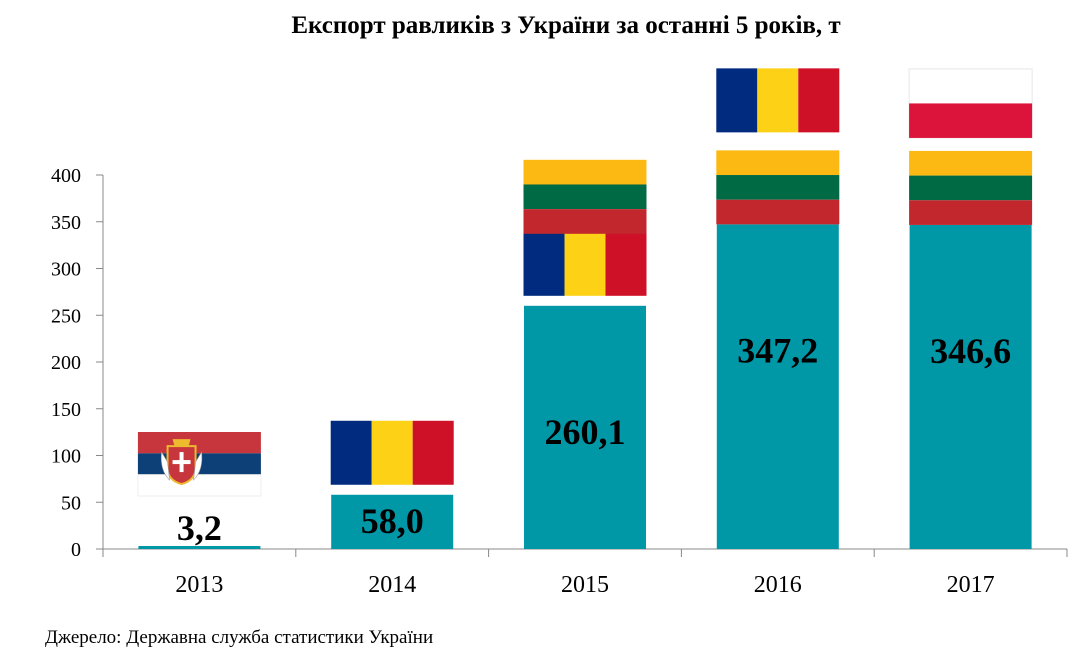 This screenshot has height=652, width=1072. I want to click on x-tick-label: 2017, so click(971, 585).